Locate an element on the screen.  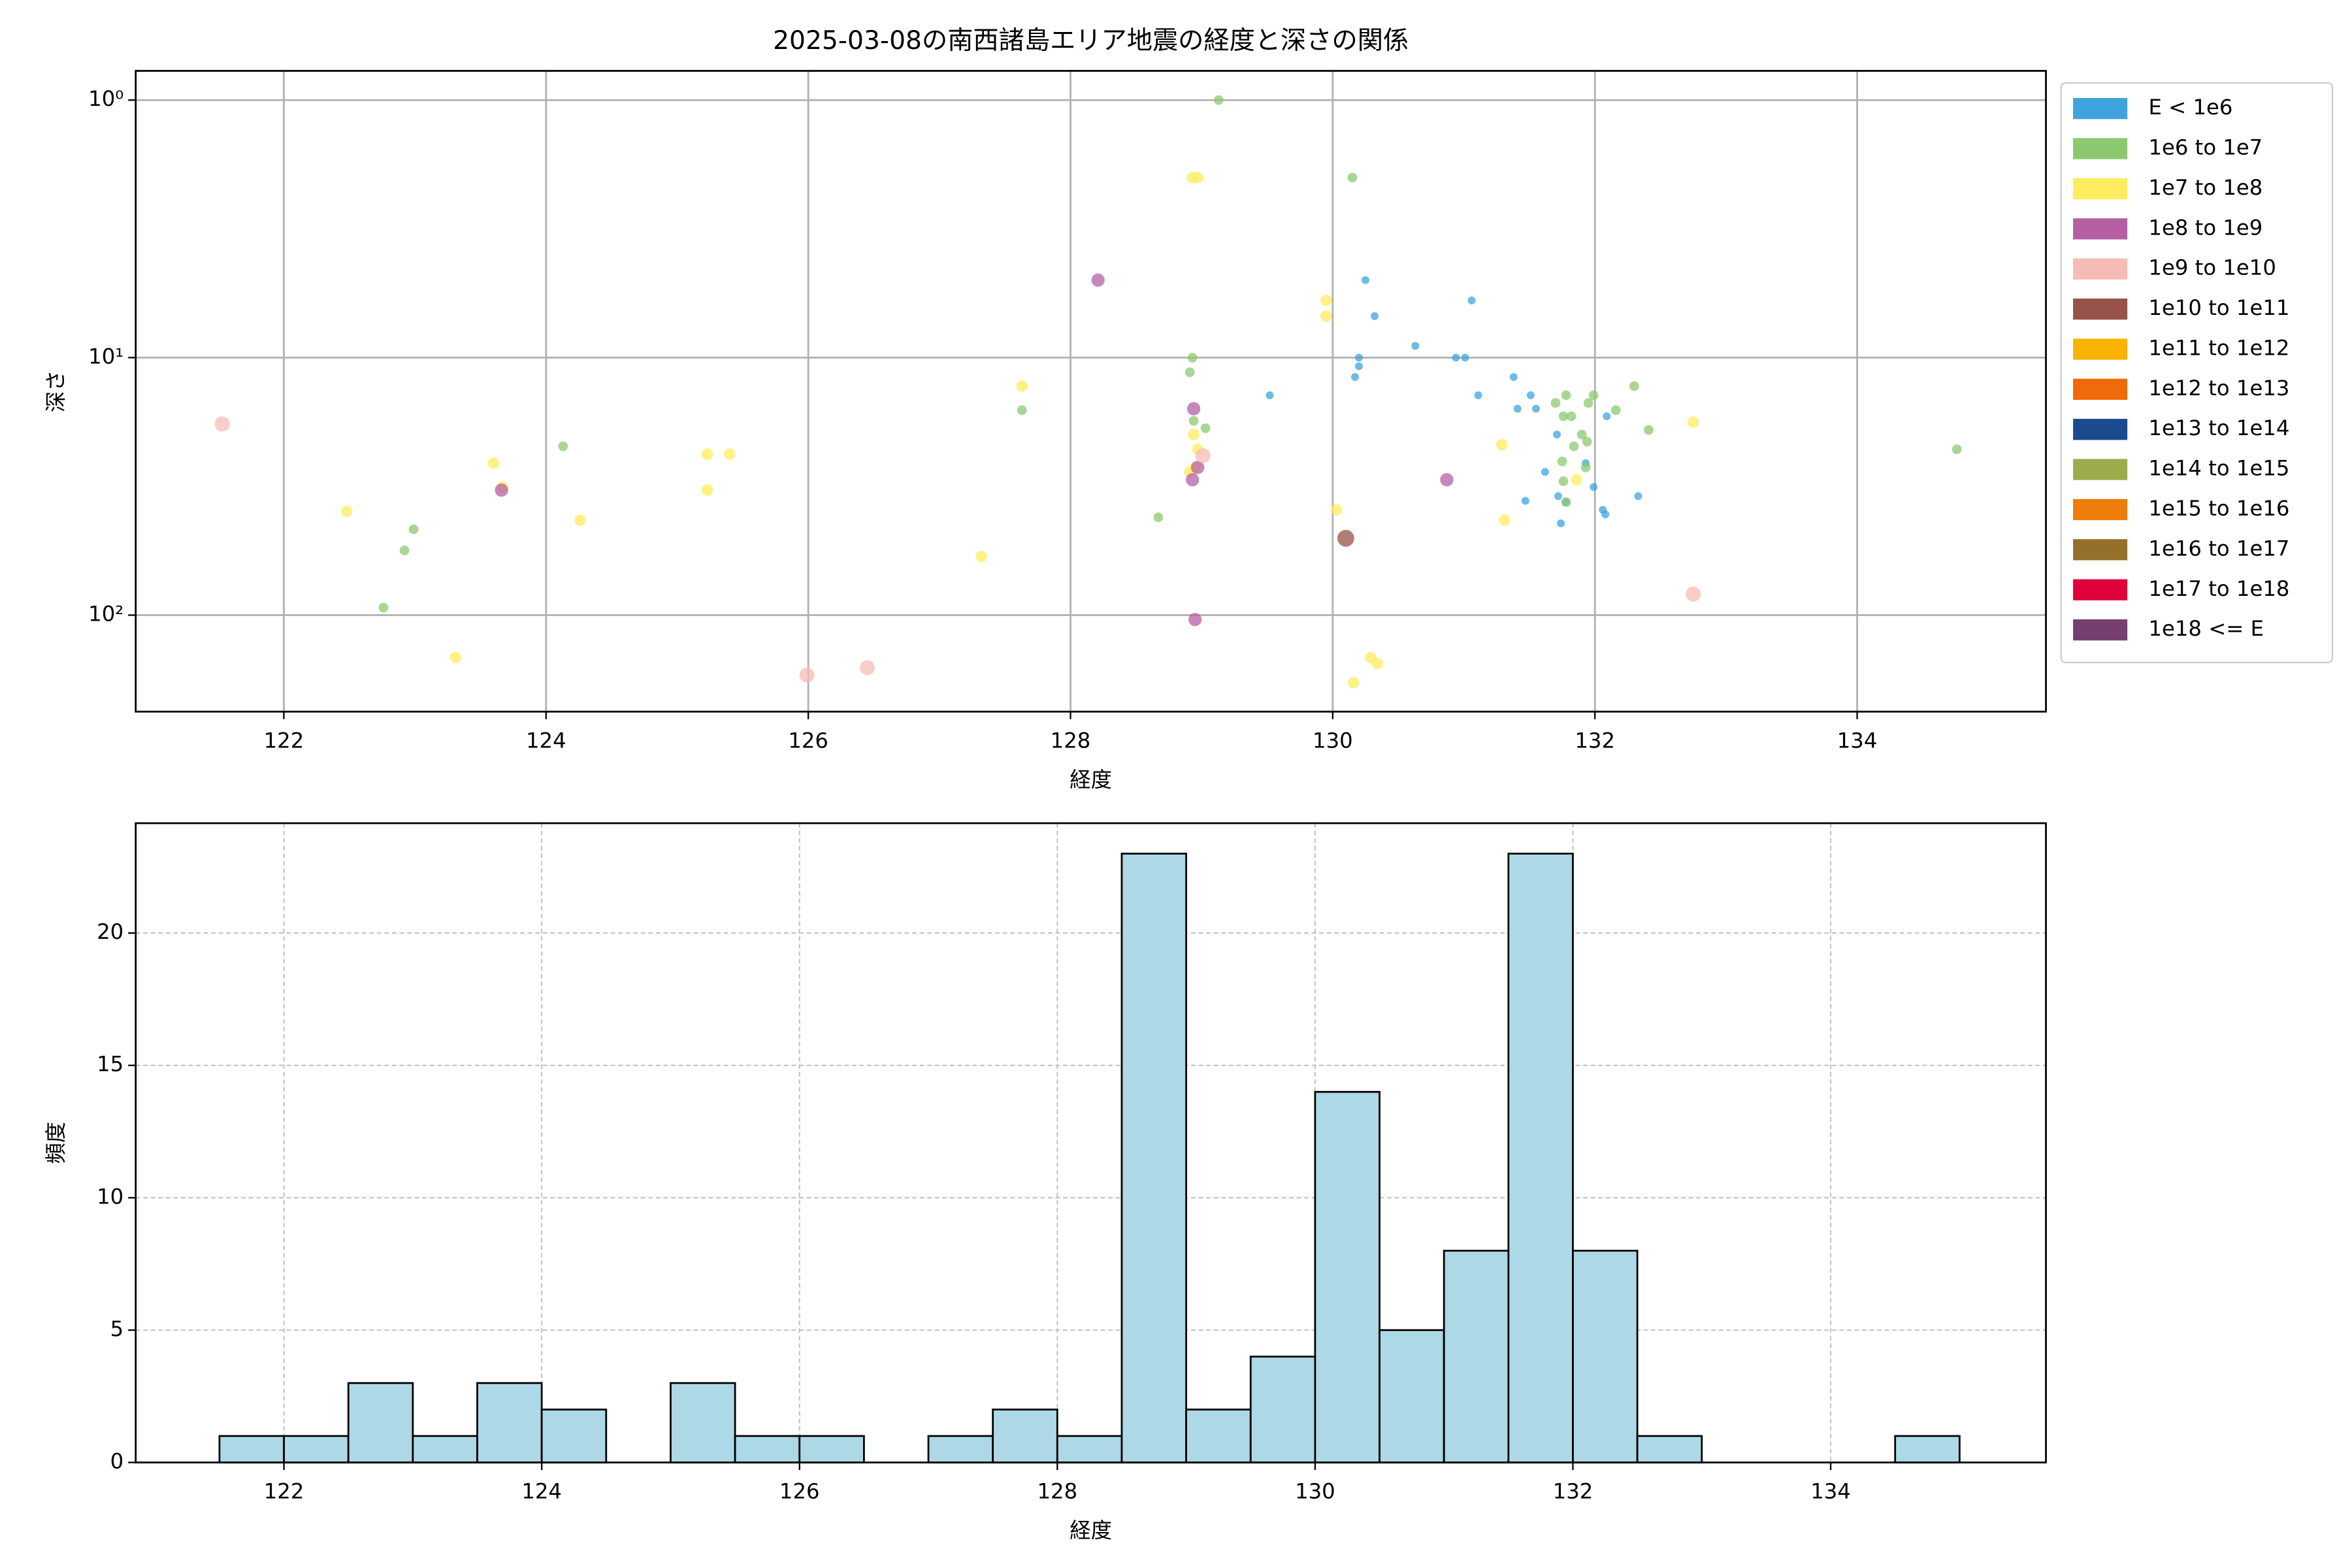
y-axis-label: 深さ is located at coordinates (56, 391).